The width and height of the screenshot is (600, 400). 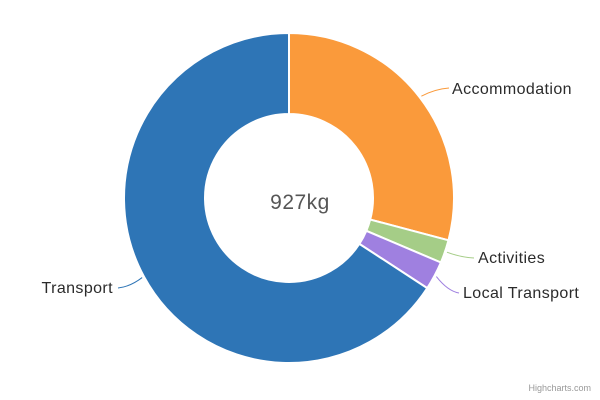 I want to click on local-transport-connector, so click(x=447, y=285).